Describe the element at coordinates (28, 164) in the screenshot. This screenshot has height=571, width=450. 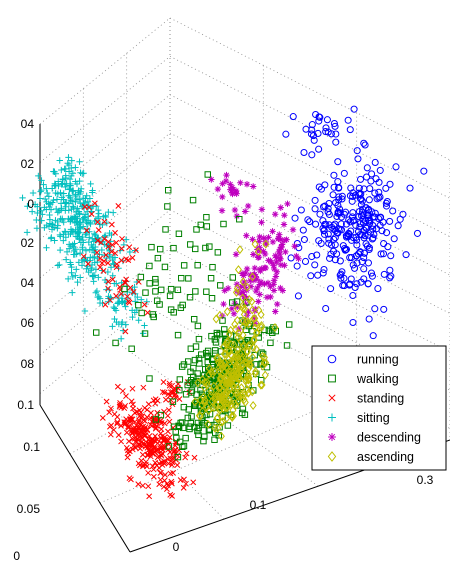
I see `z-tick-label: 02` at that location.